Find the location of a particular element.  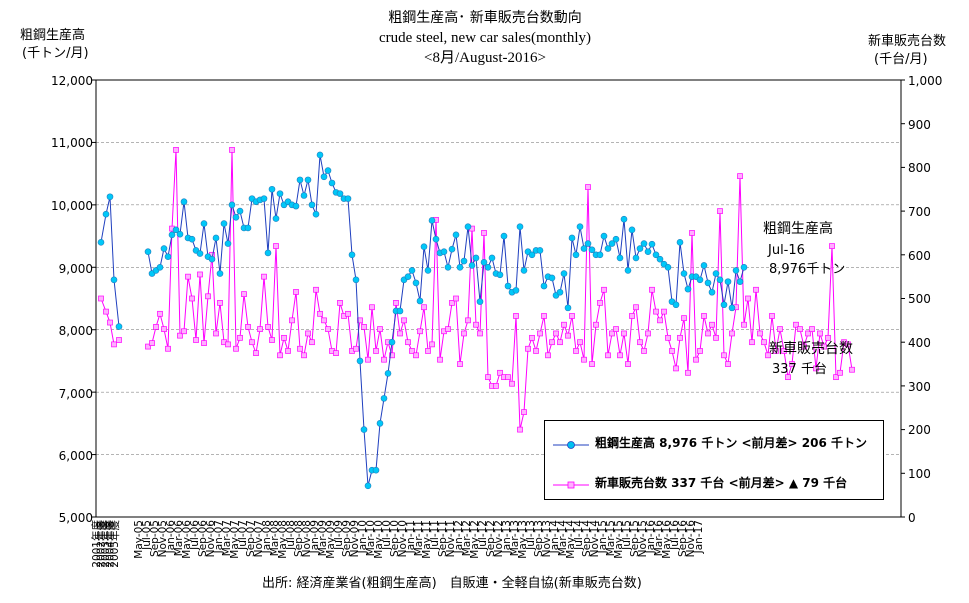

x-tick-label: Mar-07 is located at coordinates (227, 538).